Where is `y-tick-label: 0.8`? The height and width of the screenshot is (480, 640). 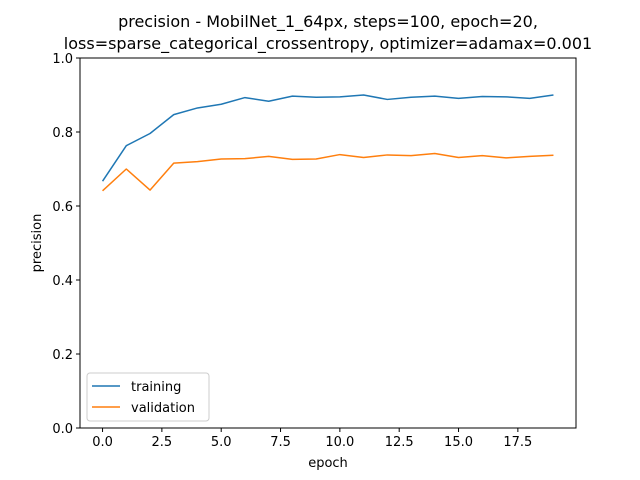 y-tick-label: 0.8 is located at coordinates (62, 133).